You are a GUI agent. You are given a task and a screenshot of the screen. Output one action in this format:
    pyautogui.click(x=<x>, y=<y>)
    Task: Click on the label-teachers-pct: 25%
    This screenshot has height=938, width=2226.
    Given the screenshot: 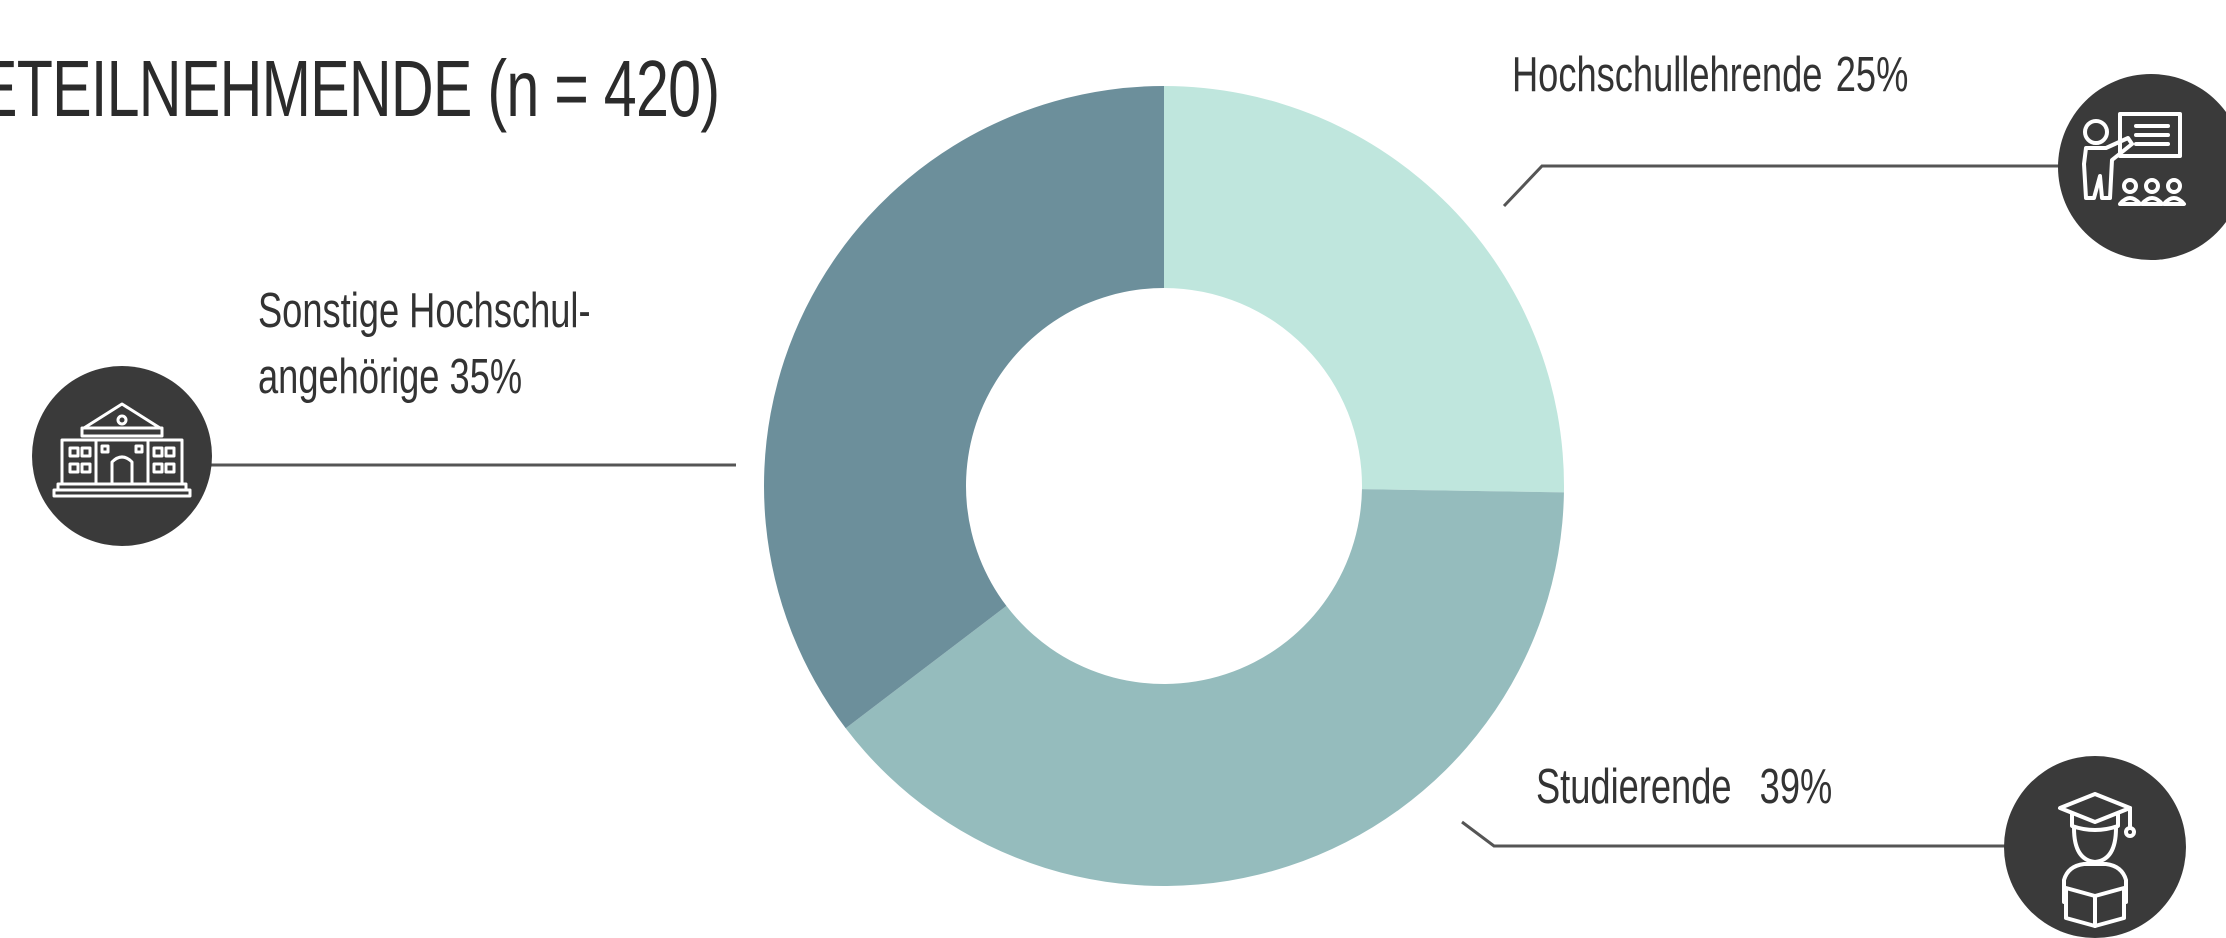 What is the action you would take?
    pyautogui.click(x=1872, y=75)
    